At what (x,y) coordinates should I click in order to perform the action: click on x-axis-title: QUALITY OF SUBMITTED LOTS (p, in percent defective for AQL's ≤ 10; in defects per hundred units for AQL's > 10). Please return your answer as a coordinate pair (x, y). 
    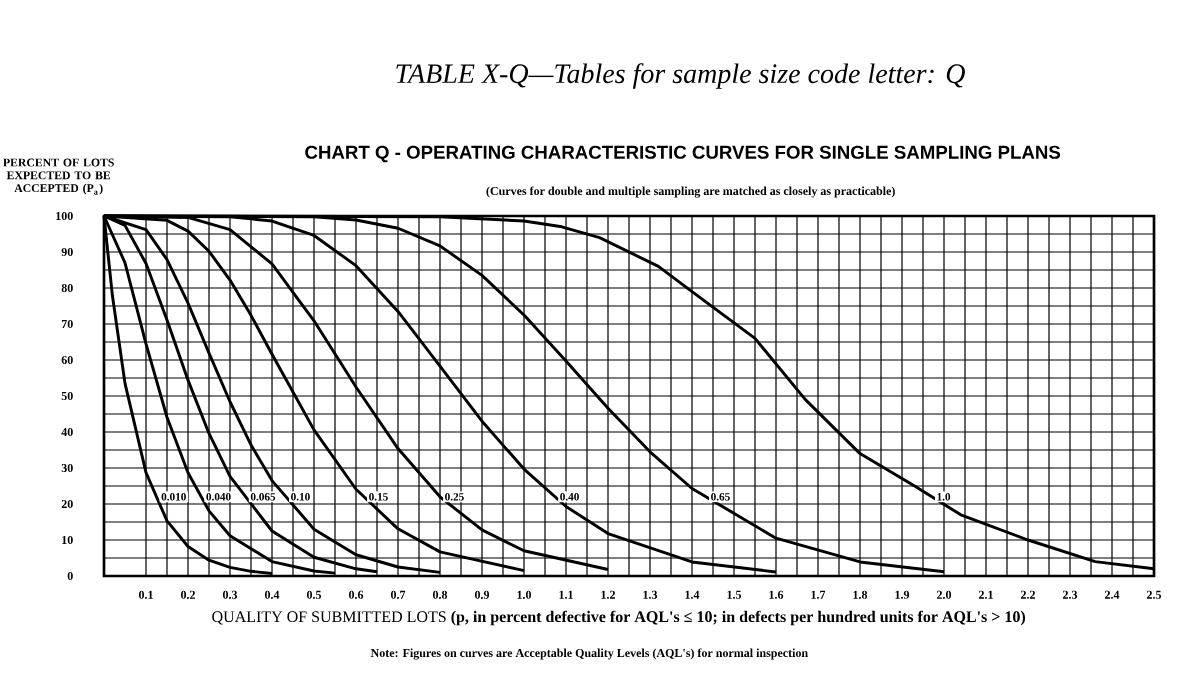
    Looking at the image, I should click on (619, 618).